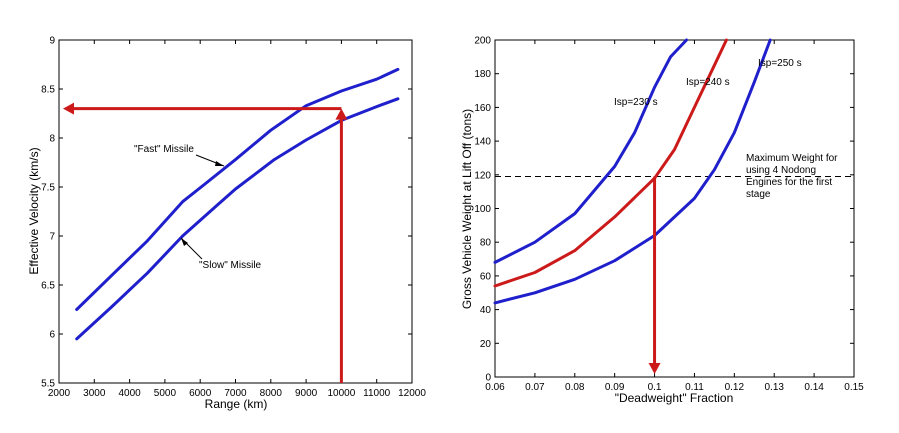 The height and width of the screenshot is (433, 899). Describe the element at coordinates (235, 393) in the screenshot. I see `velocity-chart-x-tick-label: 7000` at that location.